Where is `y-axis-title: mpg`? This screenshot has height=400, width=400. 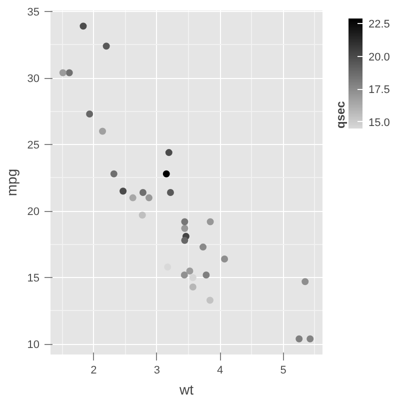
y-axis-title: mpg is located at coordinates (11, 182).